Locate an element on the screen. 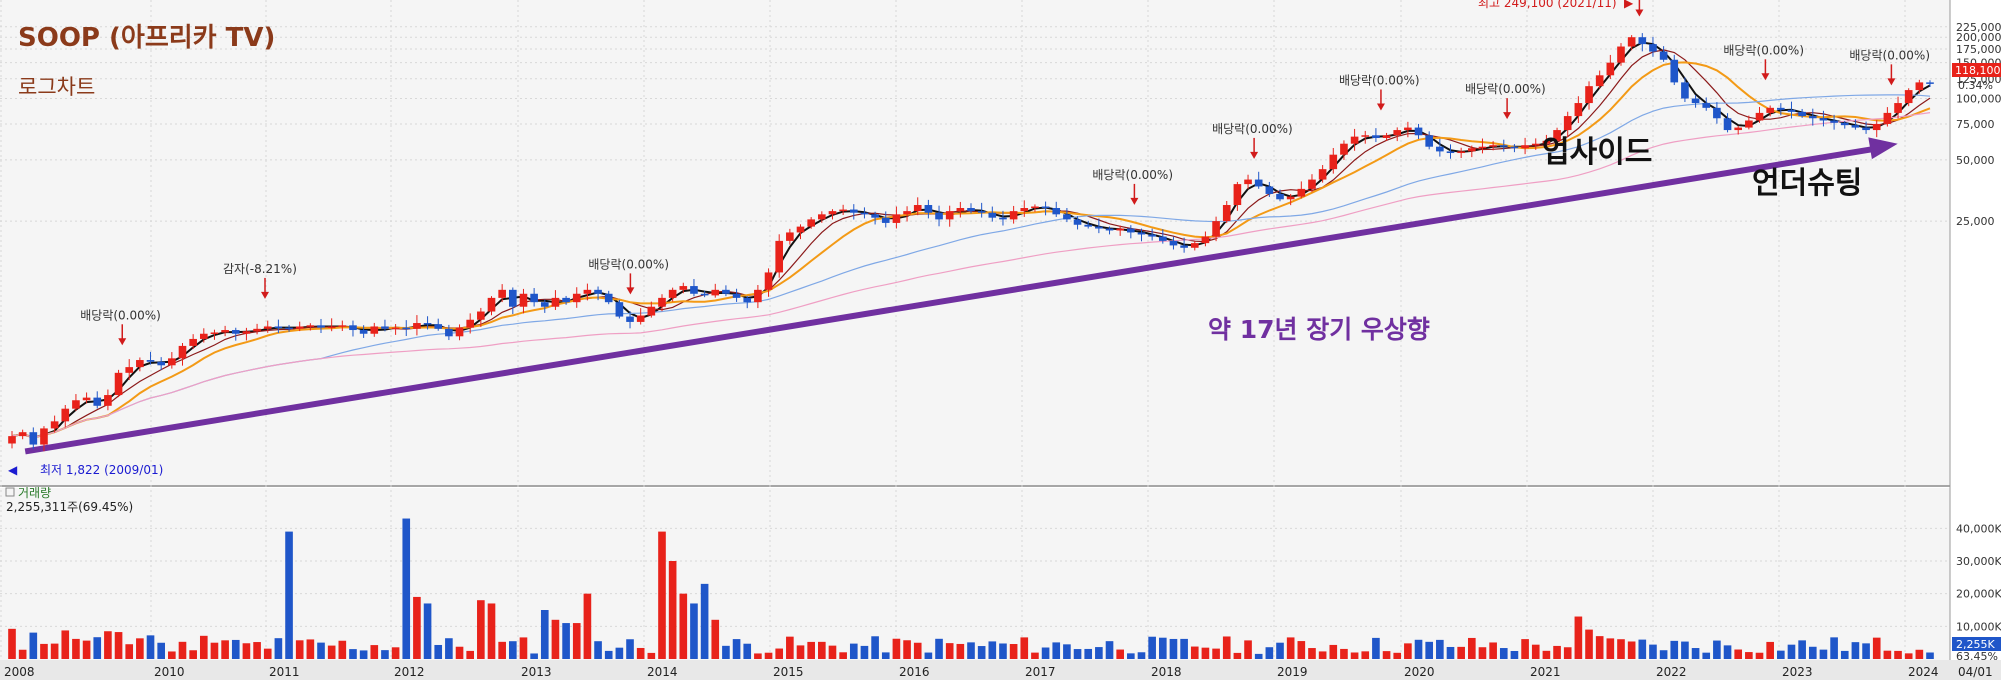  year-label: 2022 is located at coordinates (1671, 672).